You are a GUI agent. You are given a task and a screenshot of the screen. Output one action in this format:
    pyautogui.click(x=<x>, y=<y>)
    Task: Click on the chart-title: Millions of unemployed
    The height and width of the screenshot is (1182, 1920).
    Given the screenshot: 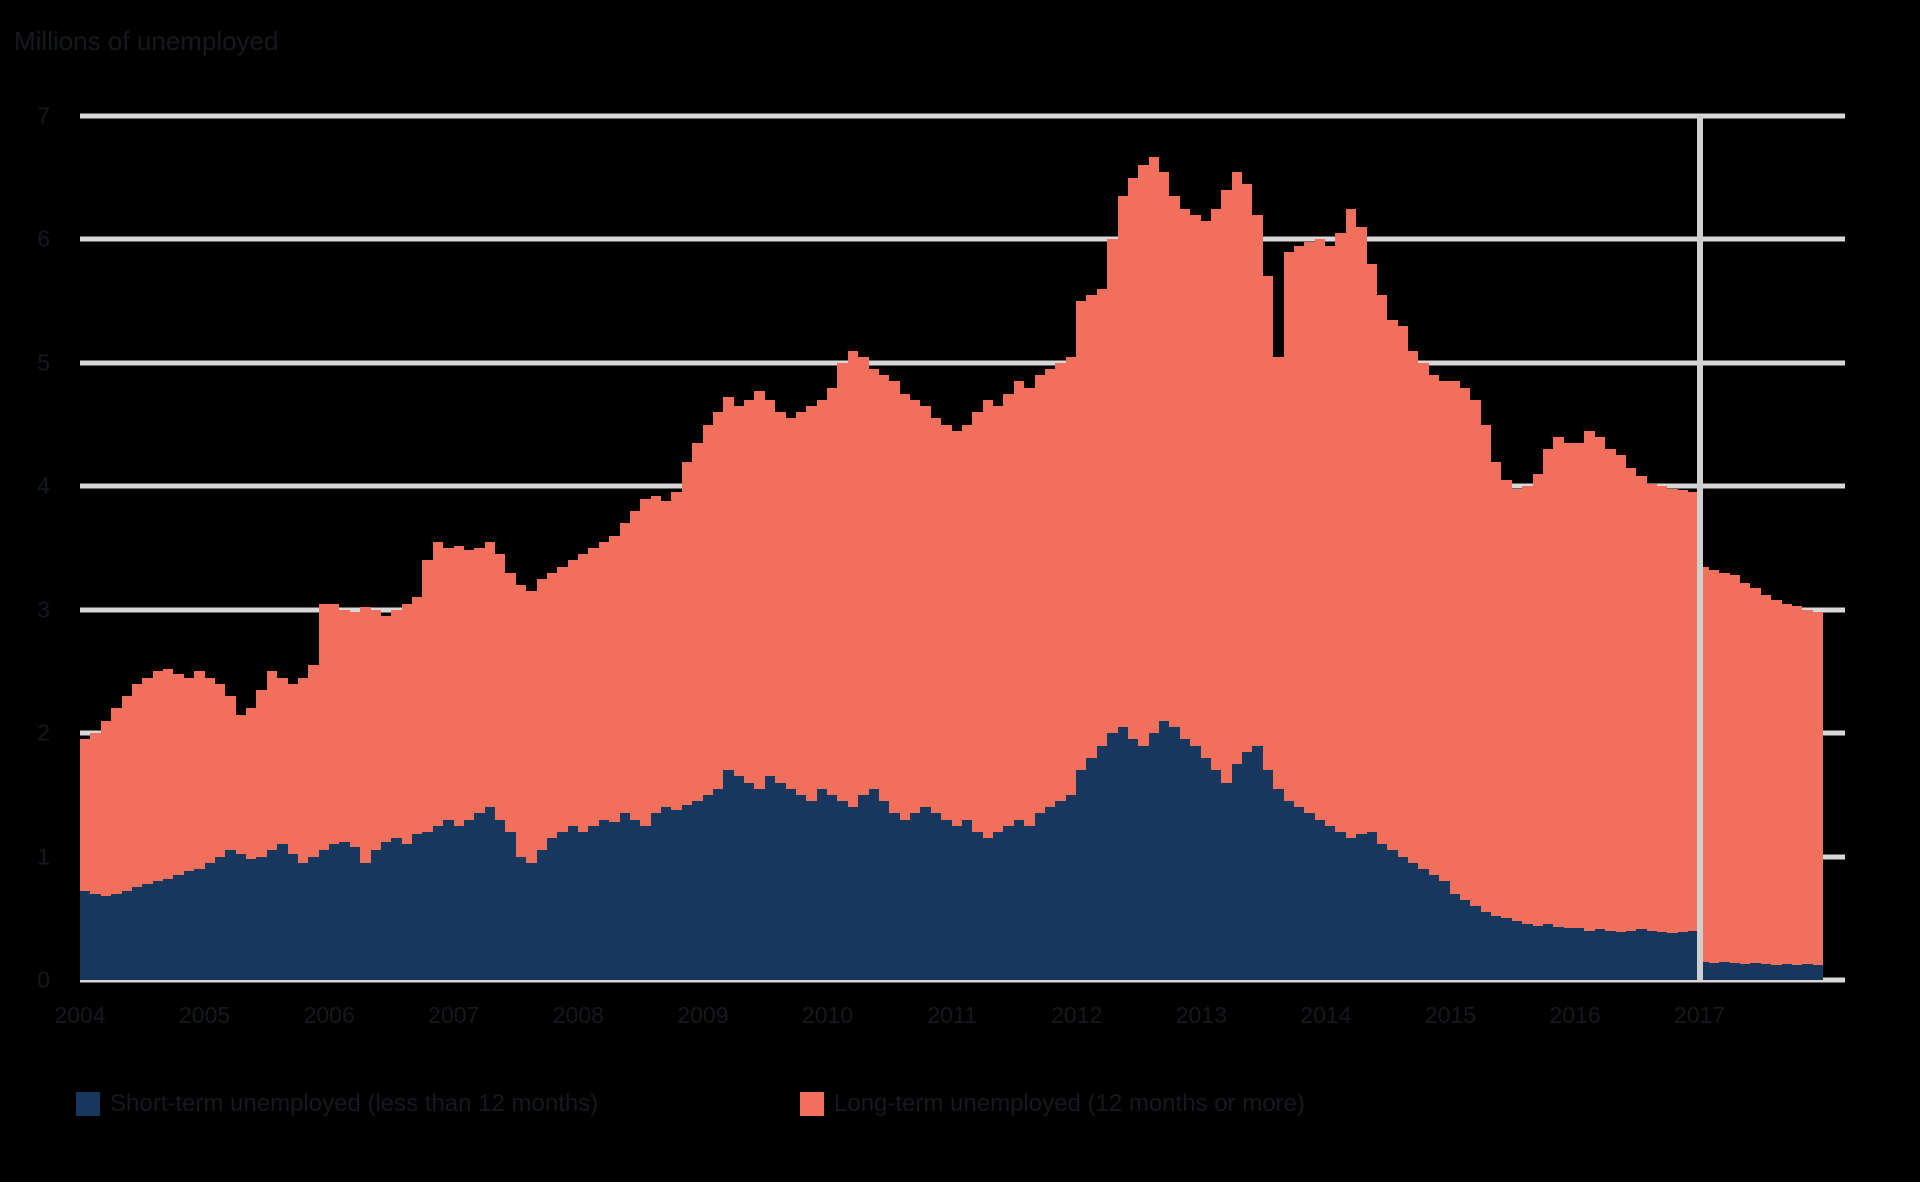 What is the action you would take?
    pyautogui.click(x=146, y=41)
    